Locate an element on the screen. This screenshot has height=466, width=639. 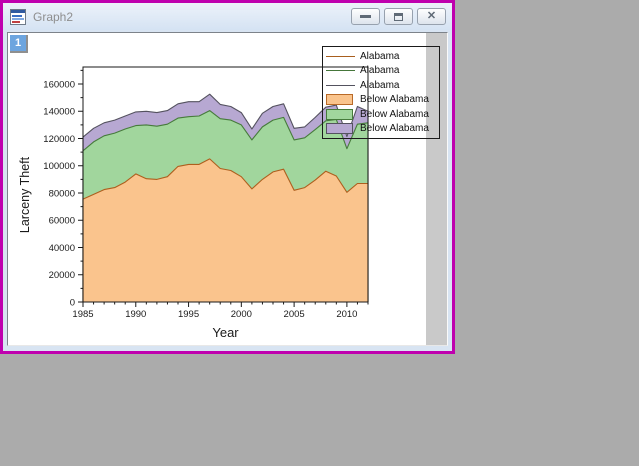
minimize-icon is located at coordinates (365, 16).